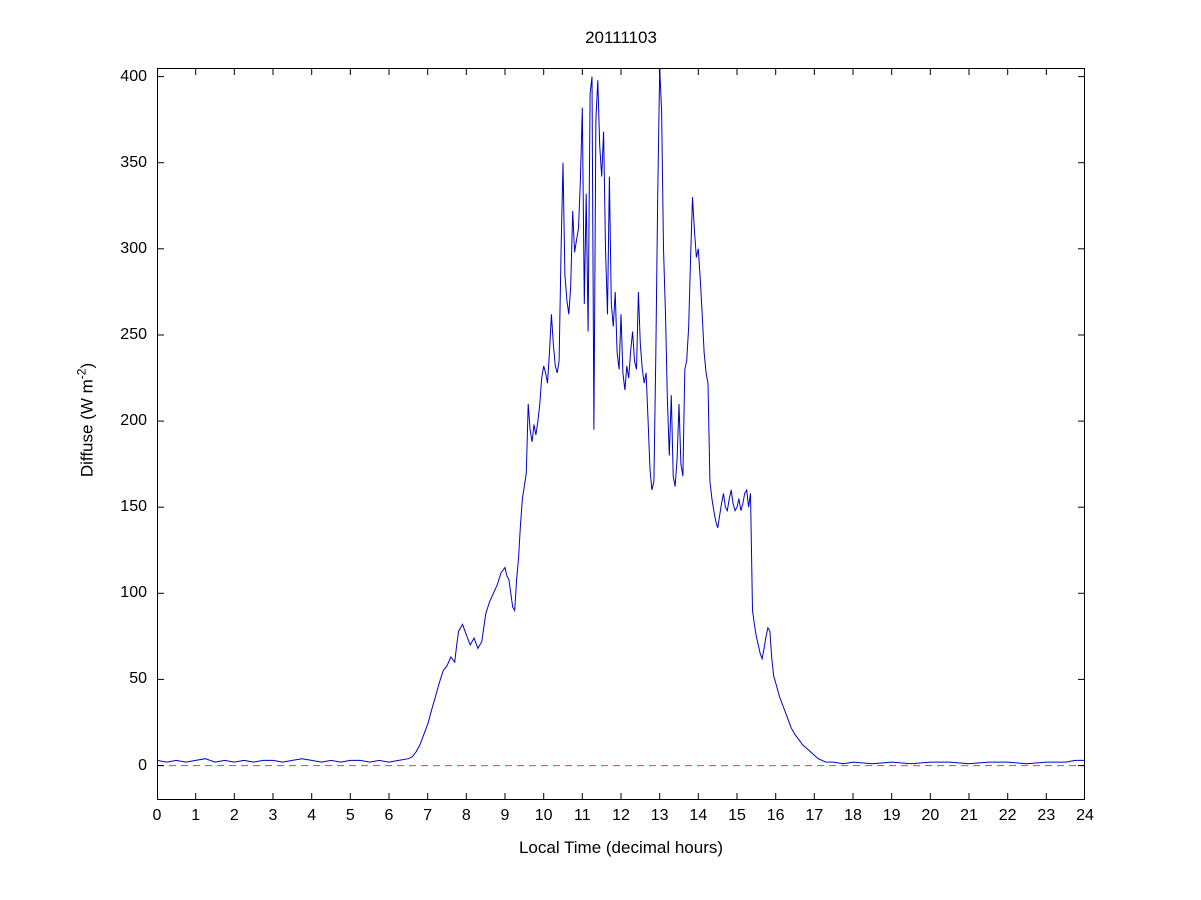  Describe the element at coordinates (1046, 815) in the screenshot. I see `x-tick-label: 23` at that location.